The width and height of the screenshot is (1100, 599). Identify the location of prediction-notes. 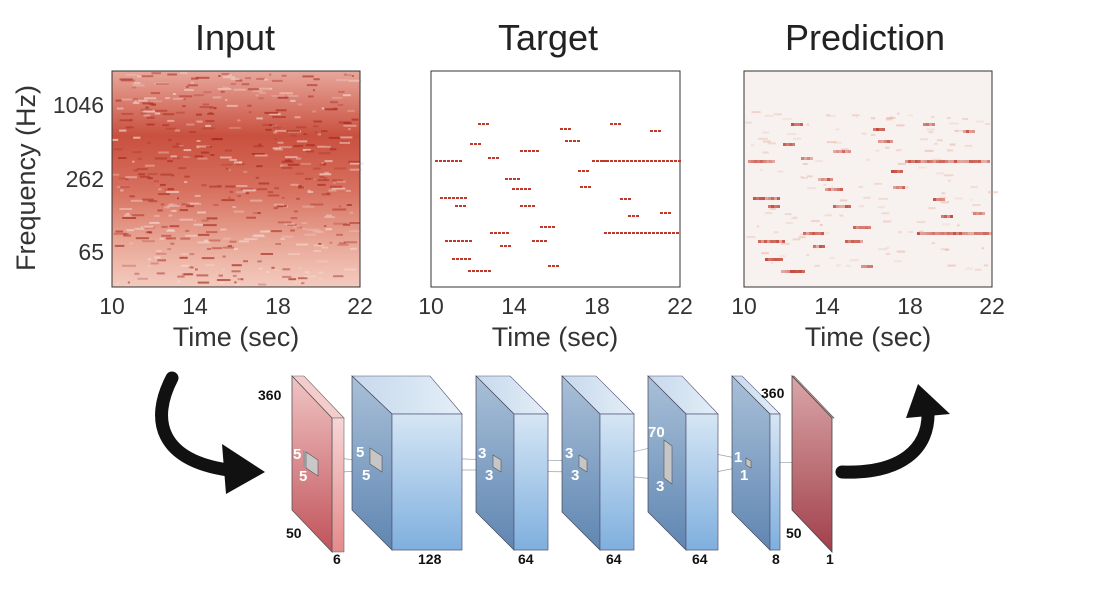
(871, 192).